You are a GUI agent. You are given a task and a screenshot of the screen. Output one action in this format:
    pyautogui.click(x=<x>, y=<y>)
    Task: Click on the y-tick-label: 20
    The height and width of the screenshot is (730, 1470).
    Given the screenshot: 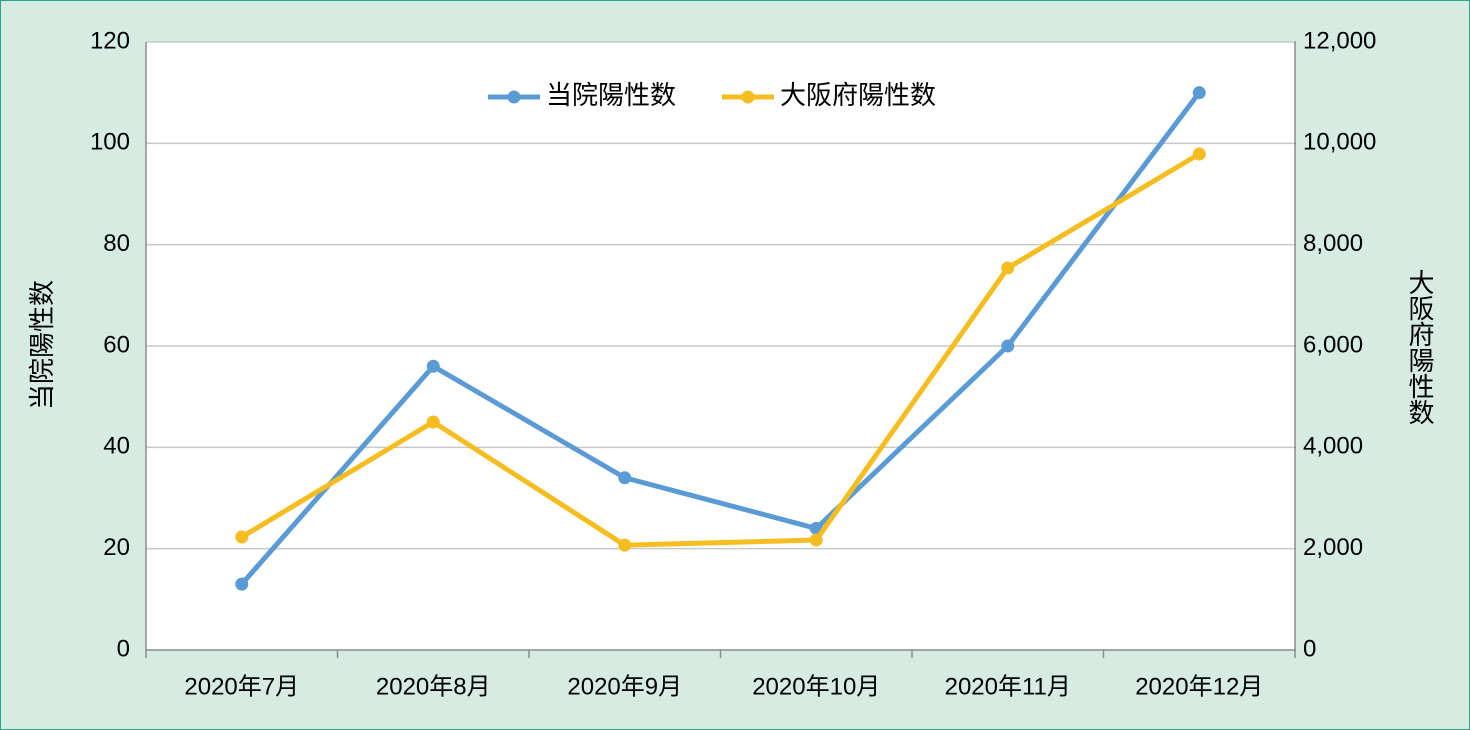 What is the action you would take?
    pyautogui.click(x=116, y=547)
    